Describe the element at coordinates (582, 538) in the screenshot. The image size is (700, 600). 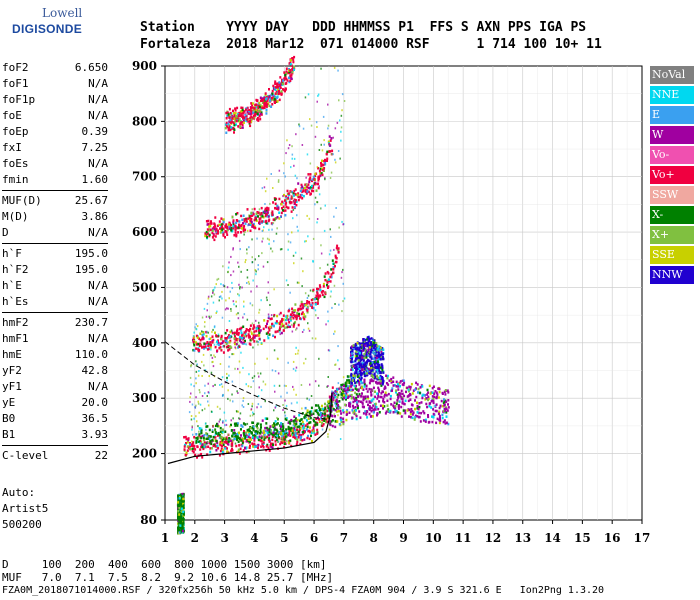
I see `x-tick-label: 15` at that location.